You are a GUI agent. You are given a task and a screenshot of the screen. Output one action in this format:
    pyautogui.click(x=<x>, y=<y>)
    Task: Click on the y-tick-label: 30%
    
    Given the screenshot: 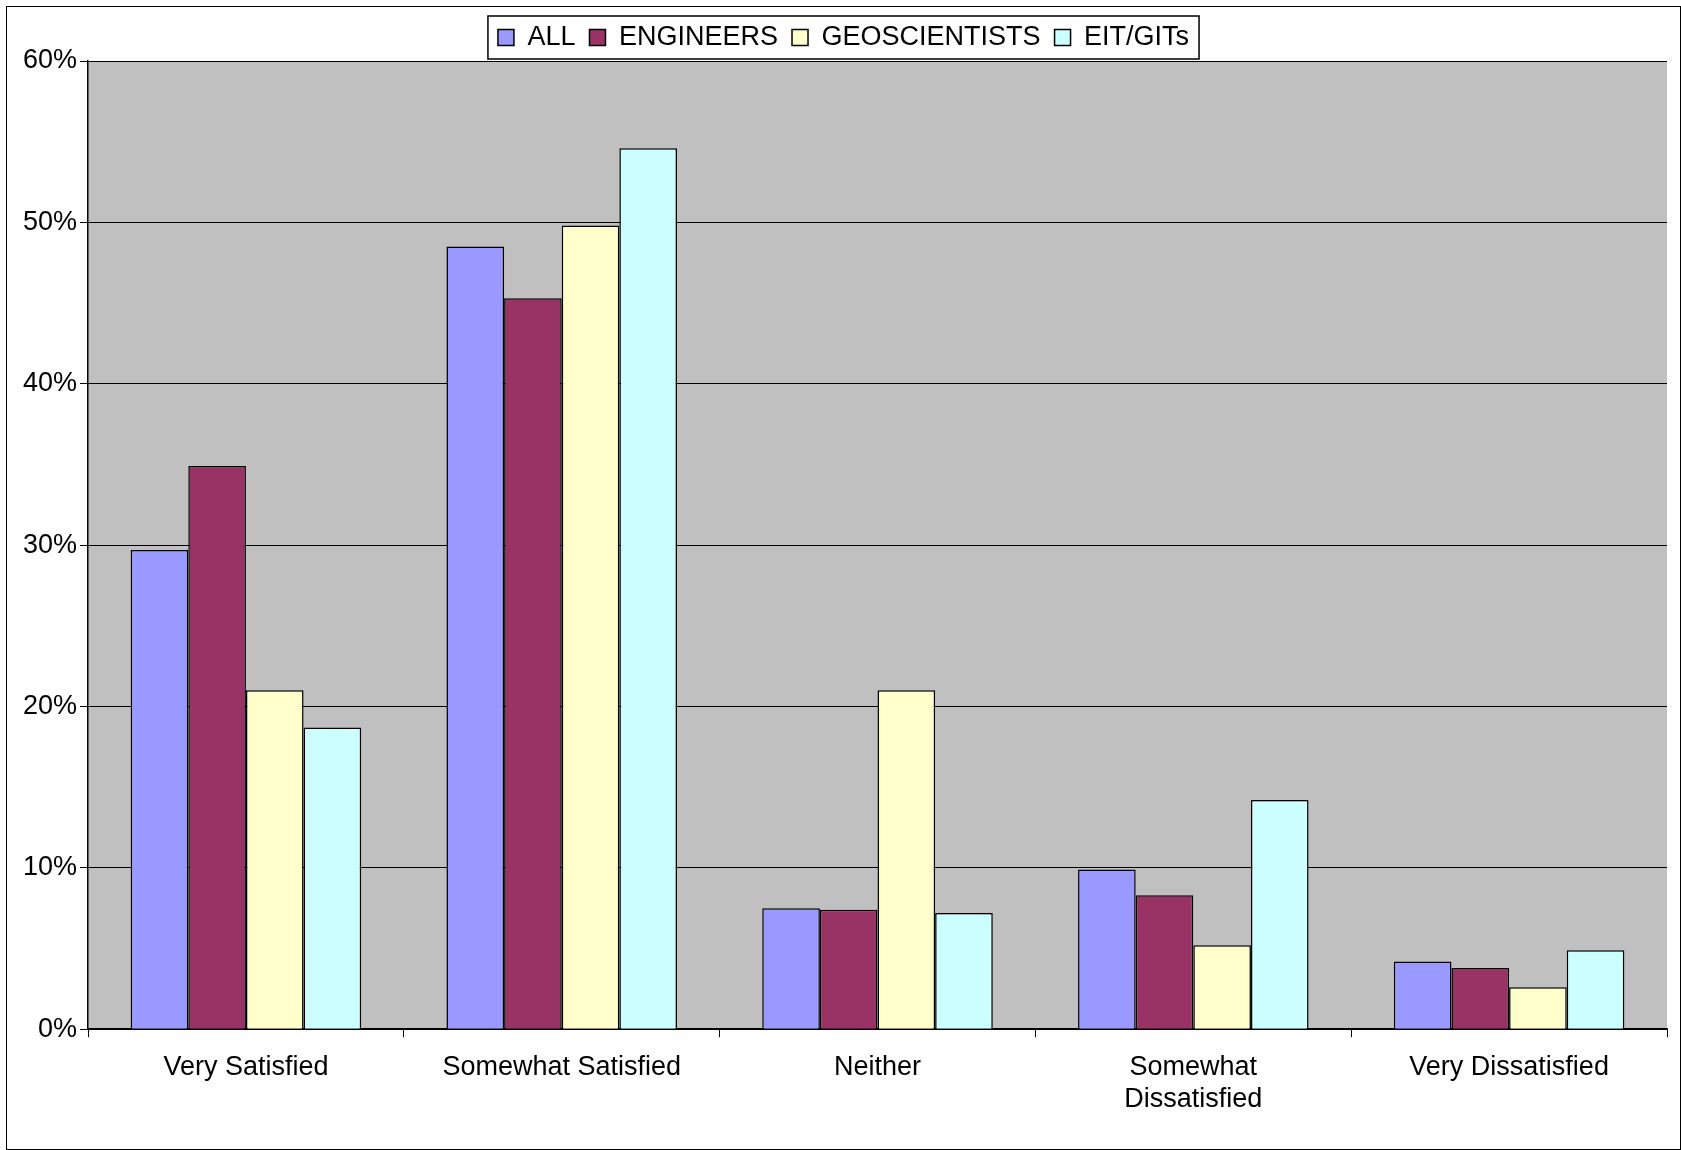 What is the action you would take?
    pyautogui.click(x=50, y=543)
    